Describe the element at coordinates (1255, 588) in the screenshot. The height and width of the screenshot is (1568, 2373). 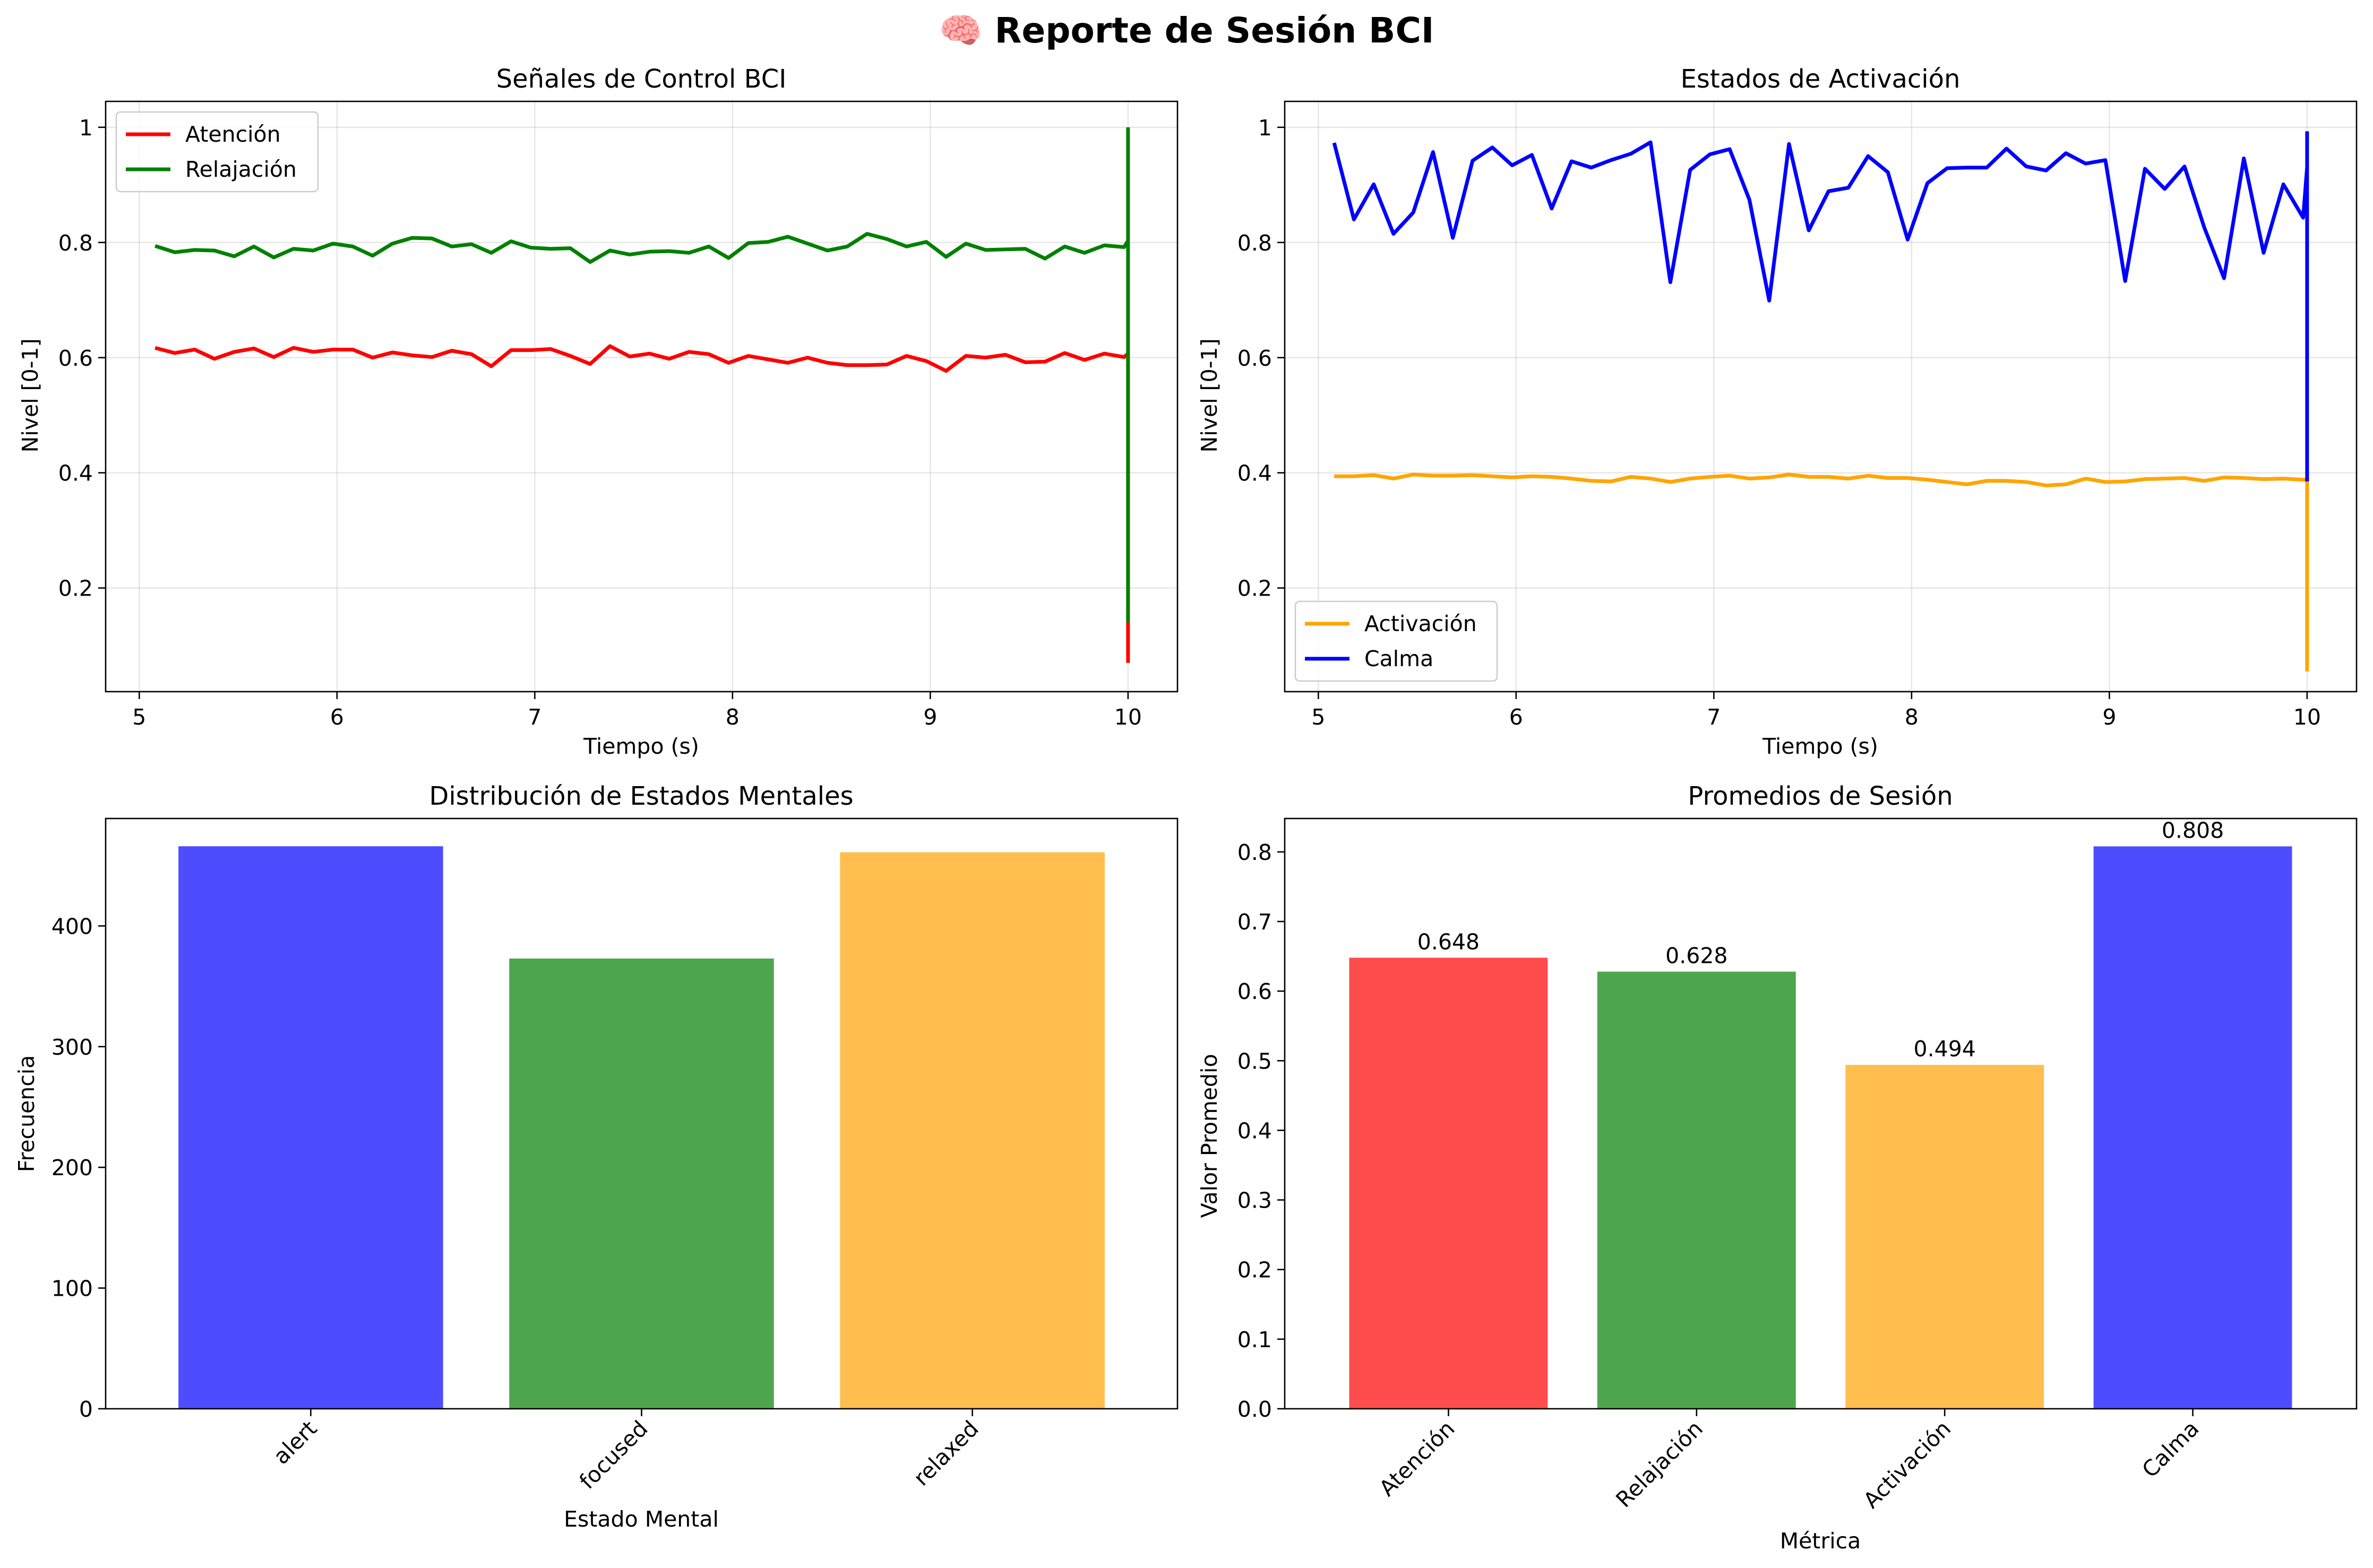
I see `activation-ytick-label: 0.2` at that location.